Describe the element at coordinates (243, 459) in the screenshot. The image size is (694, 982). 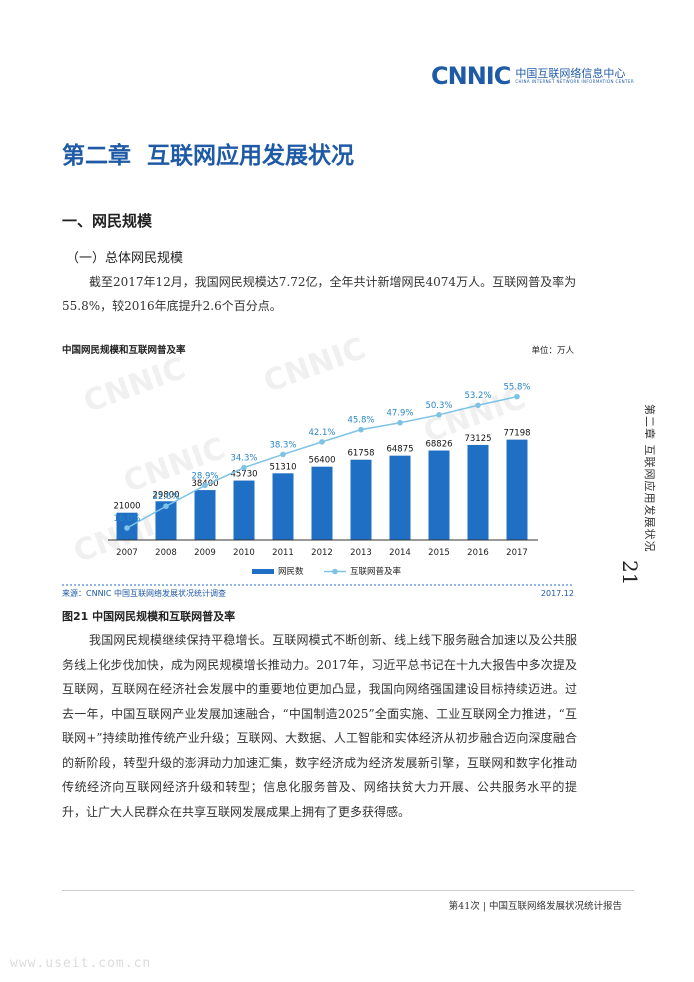
I see `line-value-label: 34.3%` at that location.